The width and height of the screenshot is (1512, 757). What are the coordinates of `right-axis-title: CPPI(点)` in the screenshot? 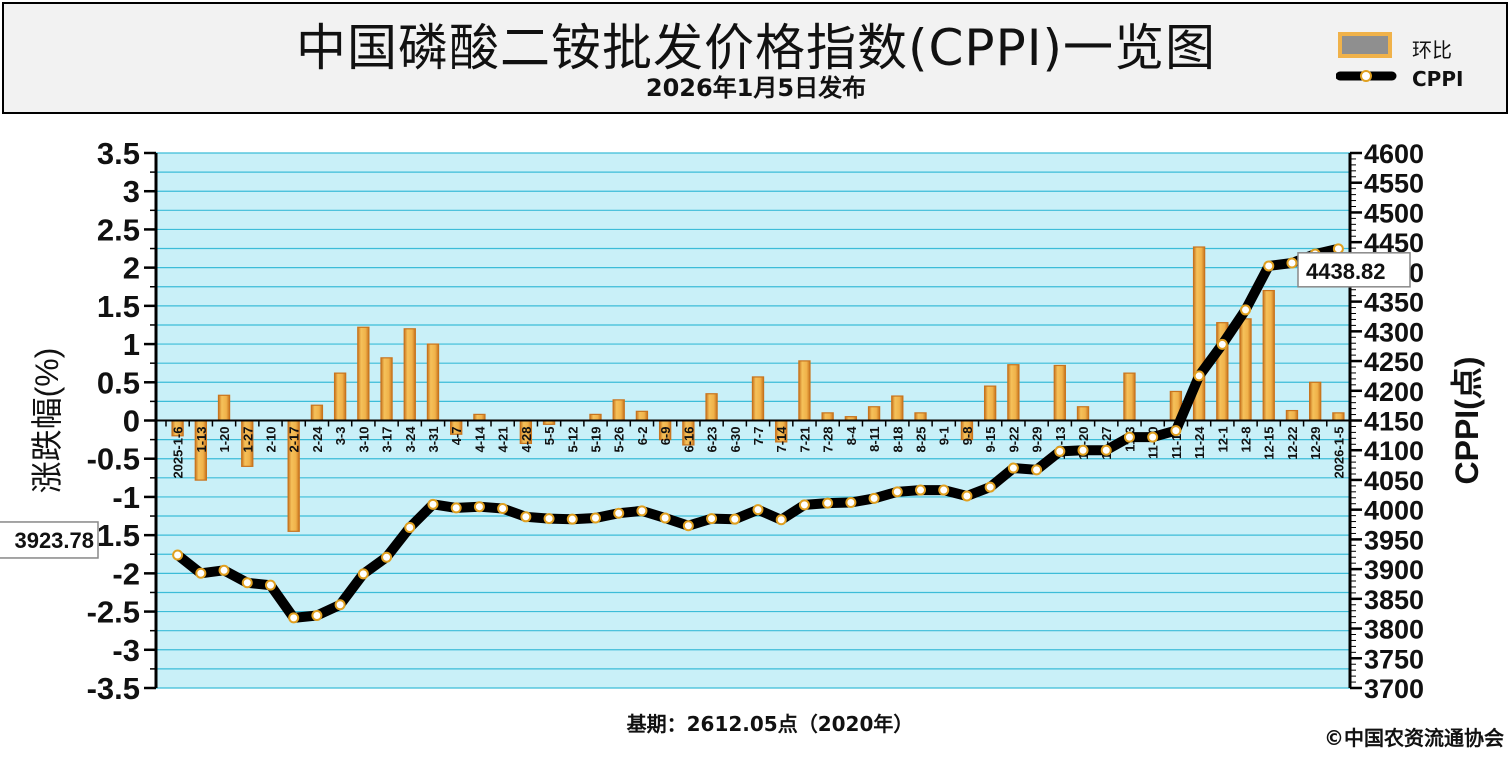 It's located at (1467, 420).